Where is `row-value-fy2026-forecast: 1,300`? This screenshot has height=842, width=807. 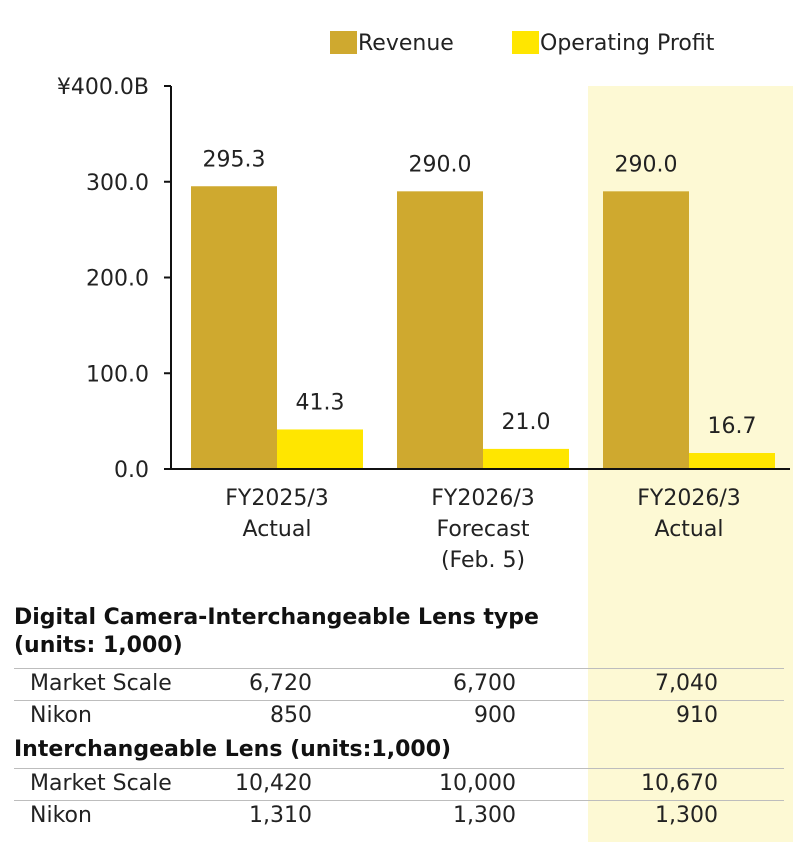 row-value-fy2026-forecast: 1,300 is located at coordinates (484, 815).